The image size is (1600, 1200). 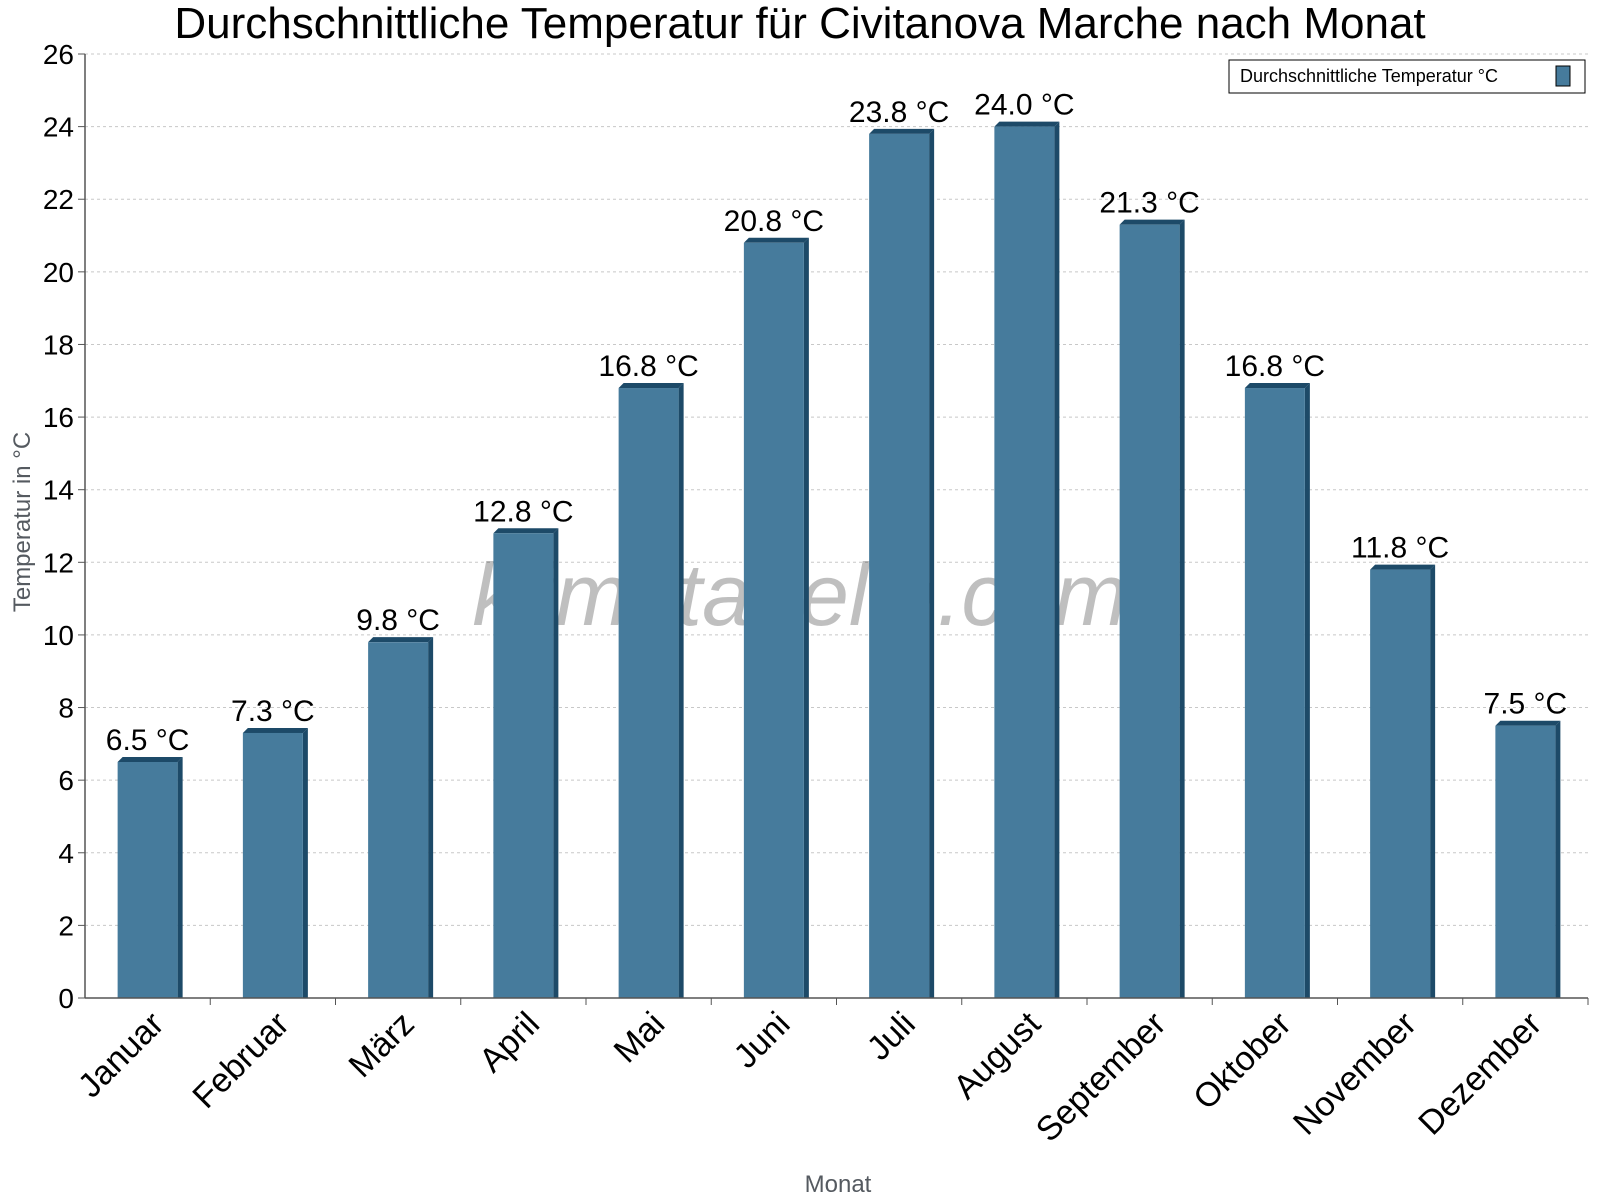 I want to click on bar-Oktober, so click(x=1277, y=690).